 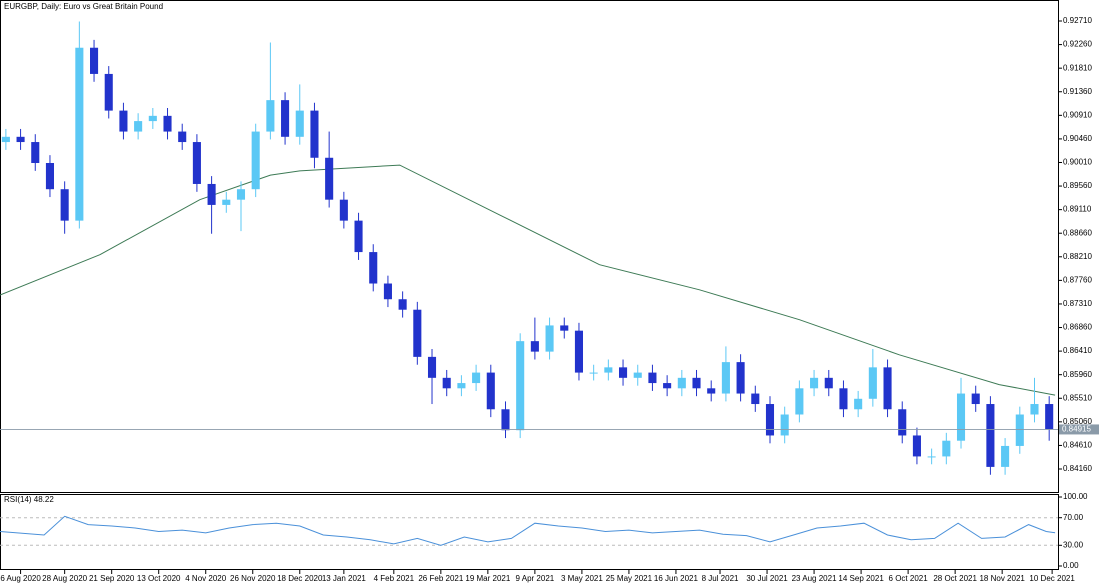 What do you see at coordinates (1077, 232) in the screenshot?
I see `y-tick-label: 0.88660` at bounding box center [1077, 232].